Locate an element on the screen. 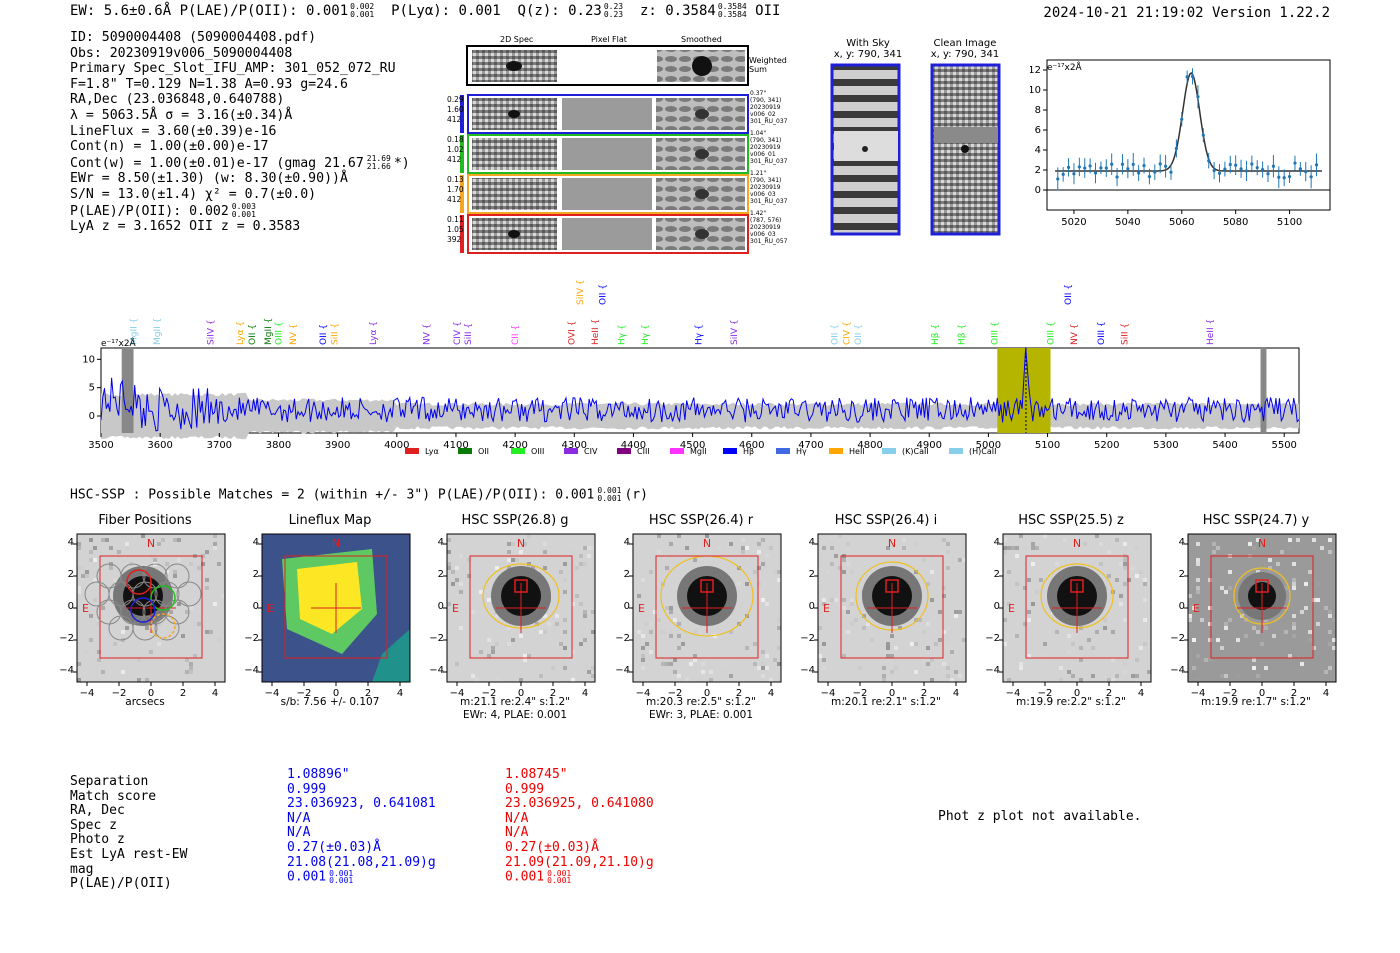 The width and height of the screenshot is (1400, 953). col2-photoz: N/A is located at coordinates (517, 833).